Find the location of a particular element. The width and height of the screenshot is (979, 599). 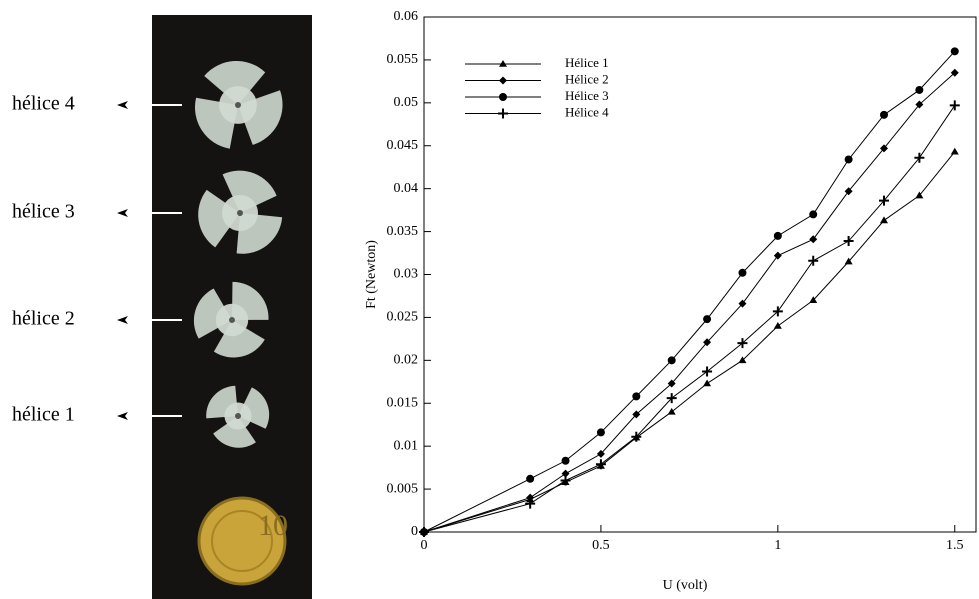

legend-label: Hélice 1 is located at coordinates (587, 62).